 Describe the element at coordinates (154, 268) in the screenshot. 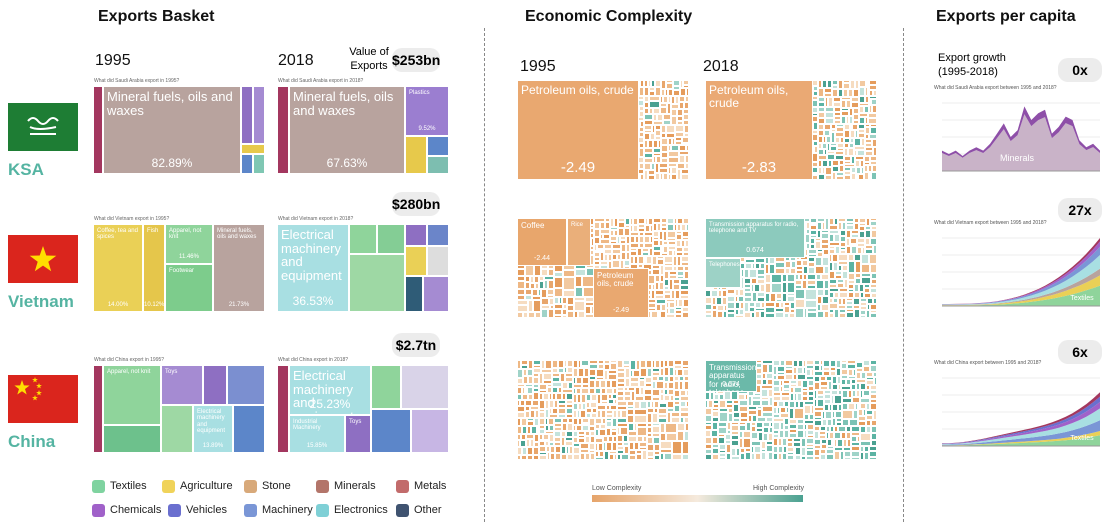

I see `treemap-block: Fish 10.12%` at that location.